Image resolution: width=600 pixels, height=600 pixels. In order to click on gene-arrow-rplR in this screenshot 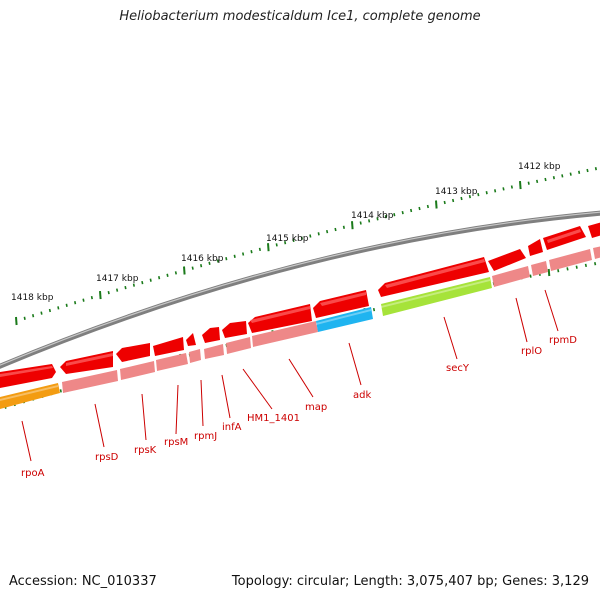, I will do `click(594, 230)`.